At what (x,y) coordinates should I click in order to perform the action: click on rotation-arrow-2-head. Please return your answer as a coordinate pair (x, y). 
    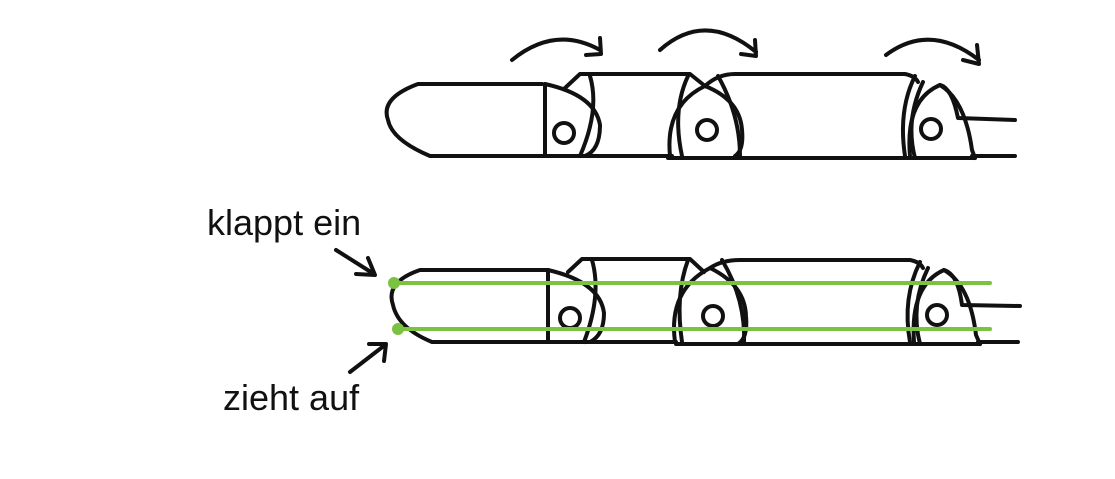
    Looking at the image, I should click on (748, 48).